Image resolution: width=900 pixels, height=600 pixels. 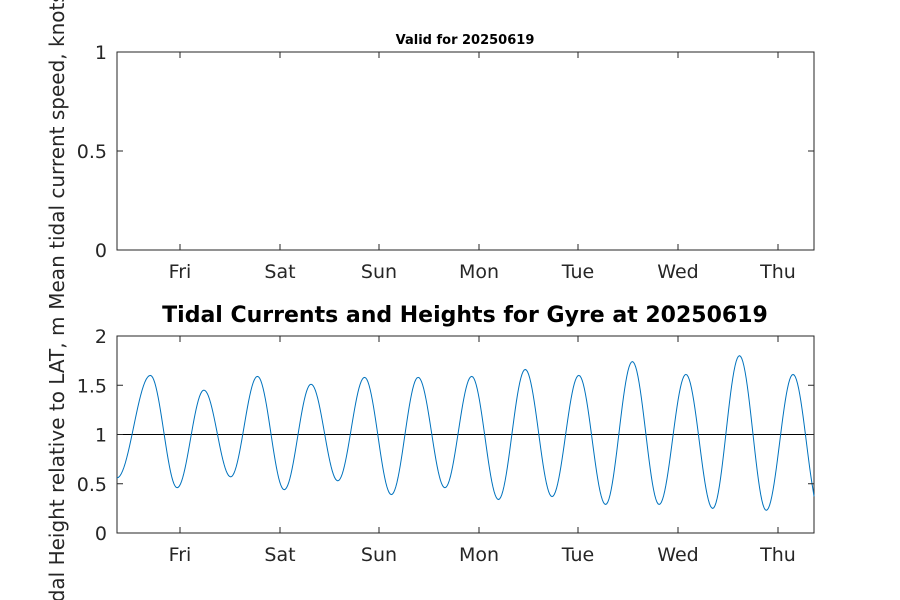 I want to click on bottom-y-tick-label: 0, so click(x=101, y=534).